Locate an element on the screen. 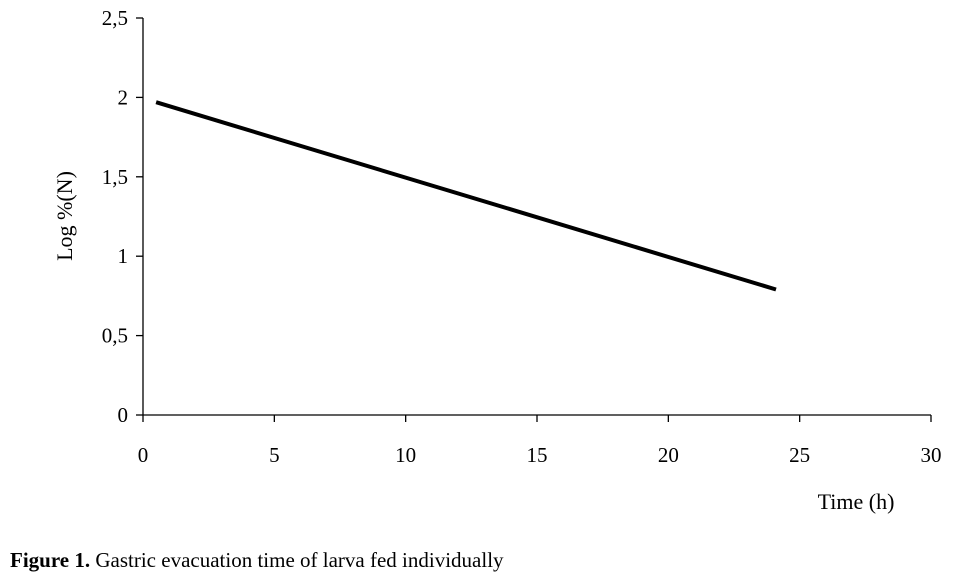 Image resolution: width=966 pixels, height=580 pixels. y-tick-label: 1,5 is located at coordinates (115, 177).